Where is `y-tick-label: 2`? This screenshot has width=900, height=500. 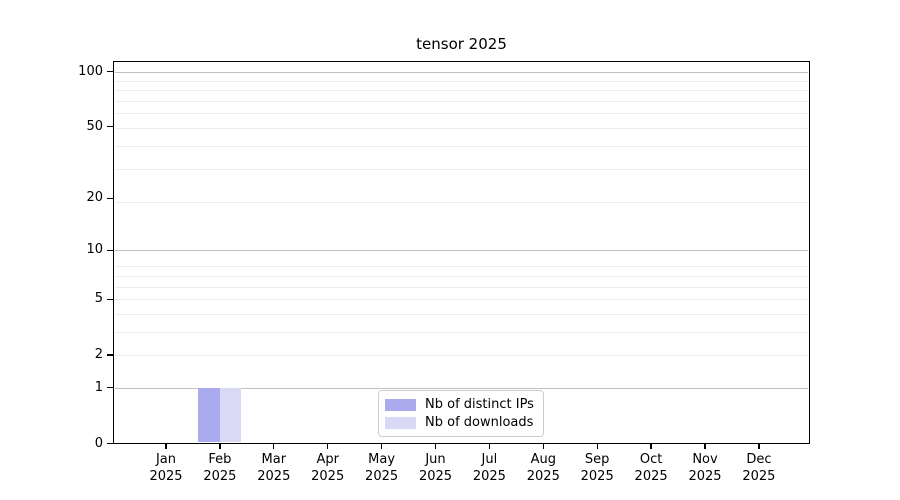
y-tick-label: 2 is located at coordinates (98, 354).